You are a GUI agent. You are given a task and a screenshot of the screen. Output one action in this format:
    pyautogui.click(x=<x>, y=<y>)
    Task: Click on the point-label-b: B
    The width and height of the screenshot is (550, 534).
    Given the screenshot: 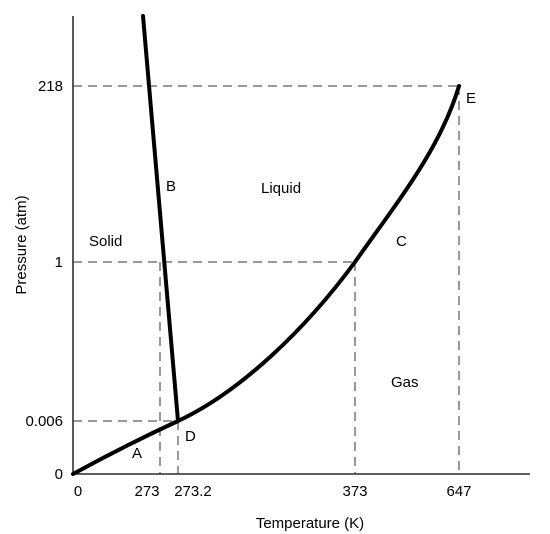 What is the action you would take?
    pyautogui.click(x=171, y=186)
    